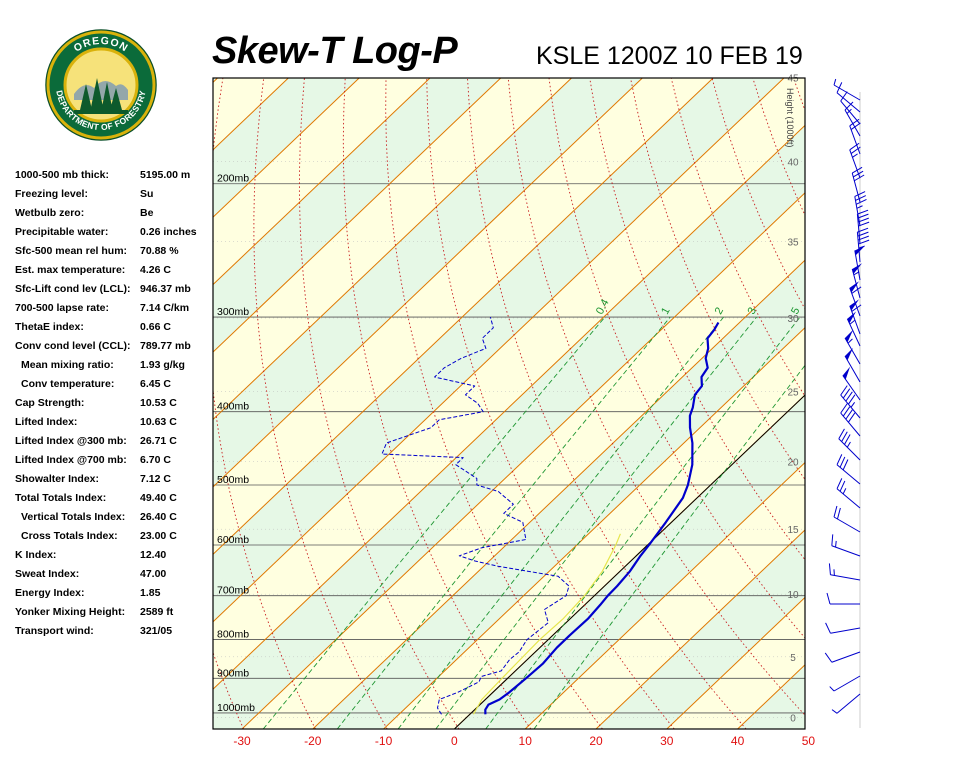 This screenshot has width=960, height=768. Describe the element at coordinates (242, 741) in the screenshot. I see `temperature-tick-label: -30` at that location.